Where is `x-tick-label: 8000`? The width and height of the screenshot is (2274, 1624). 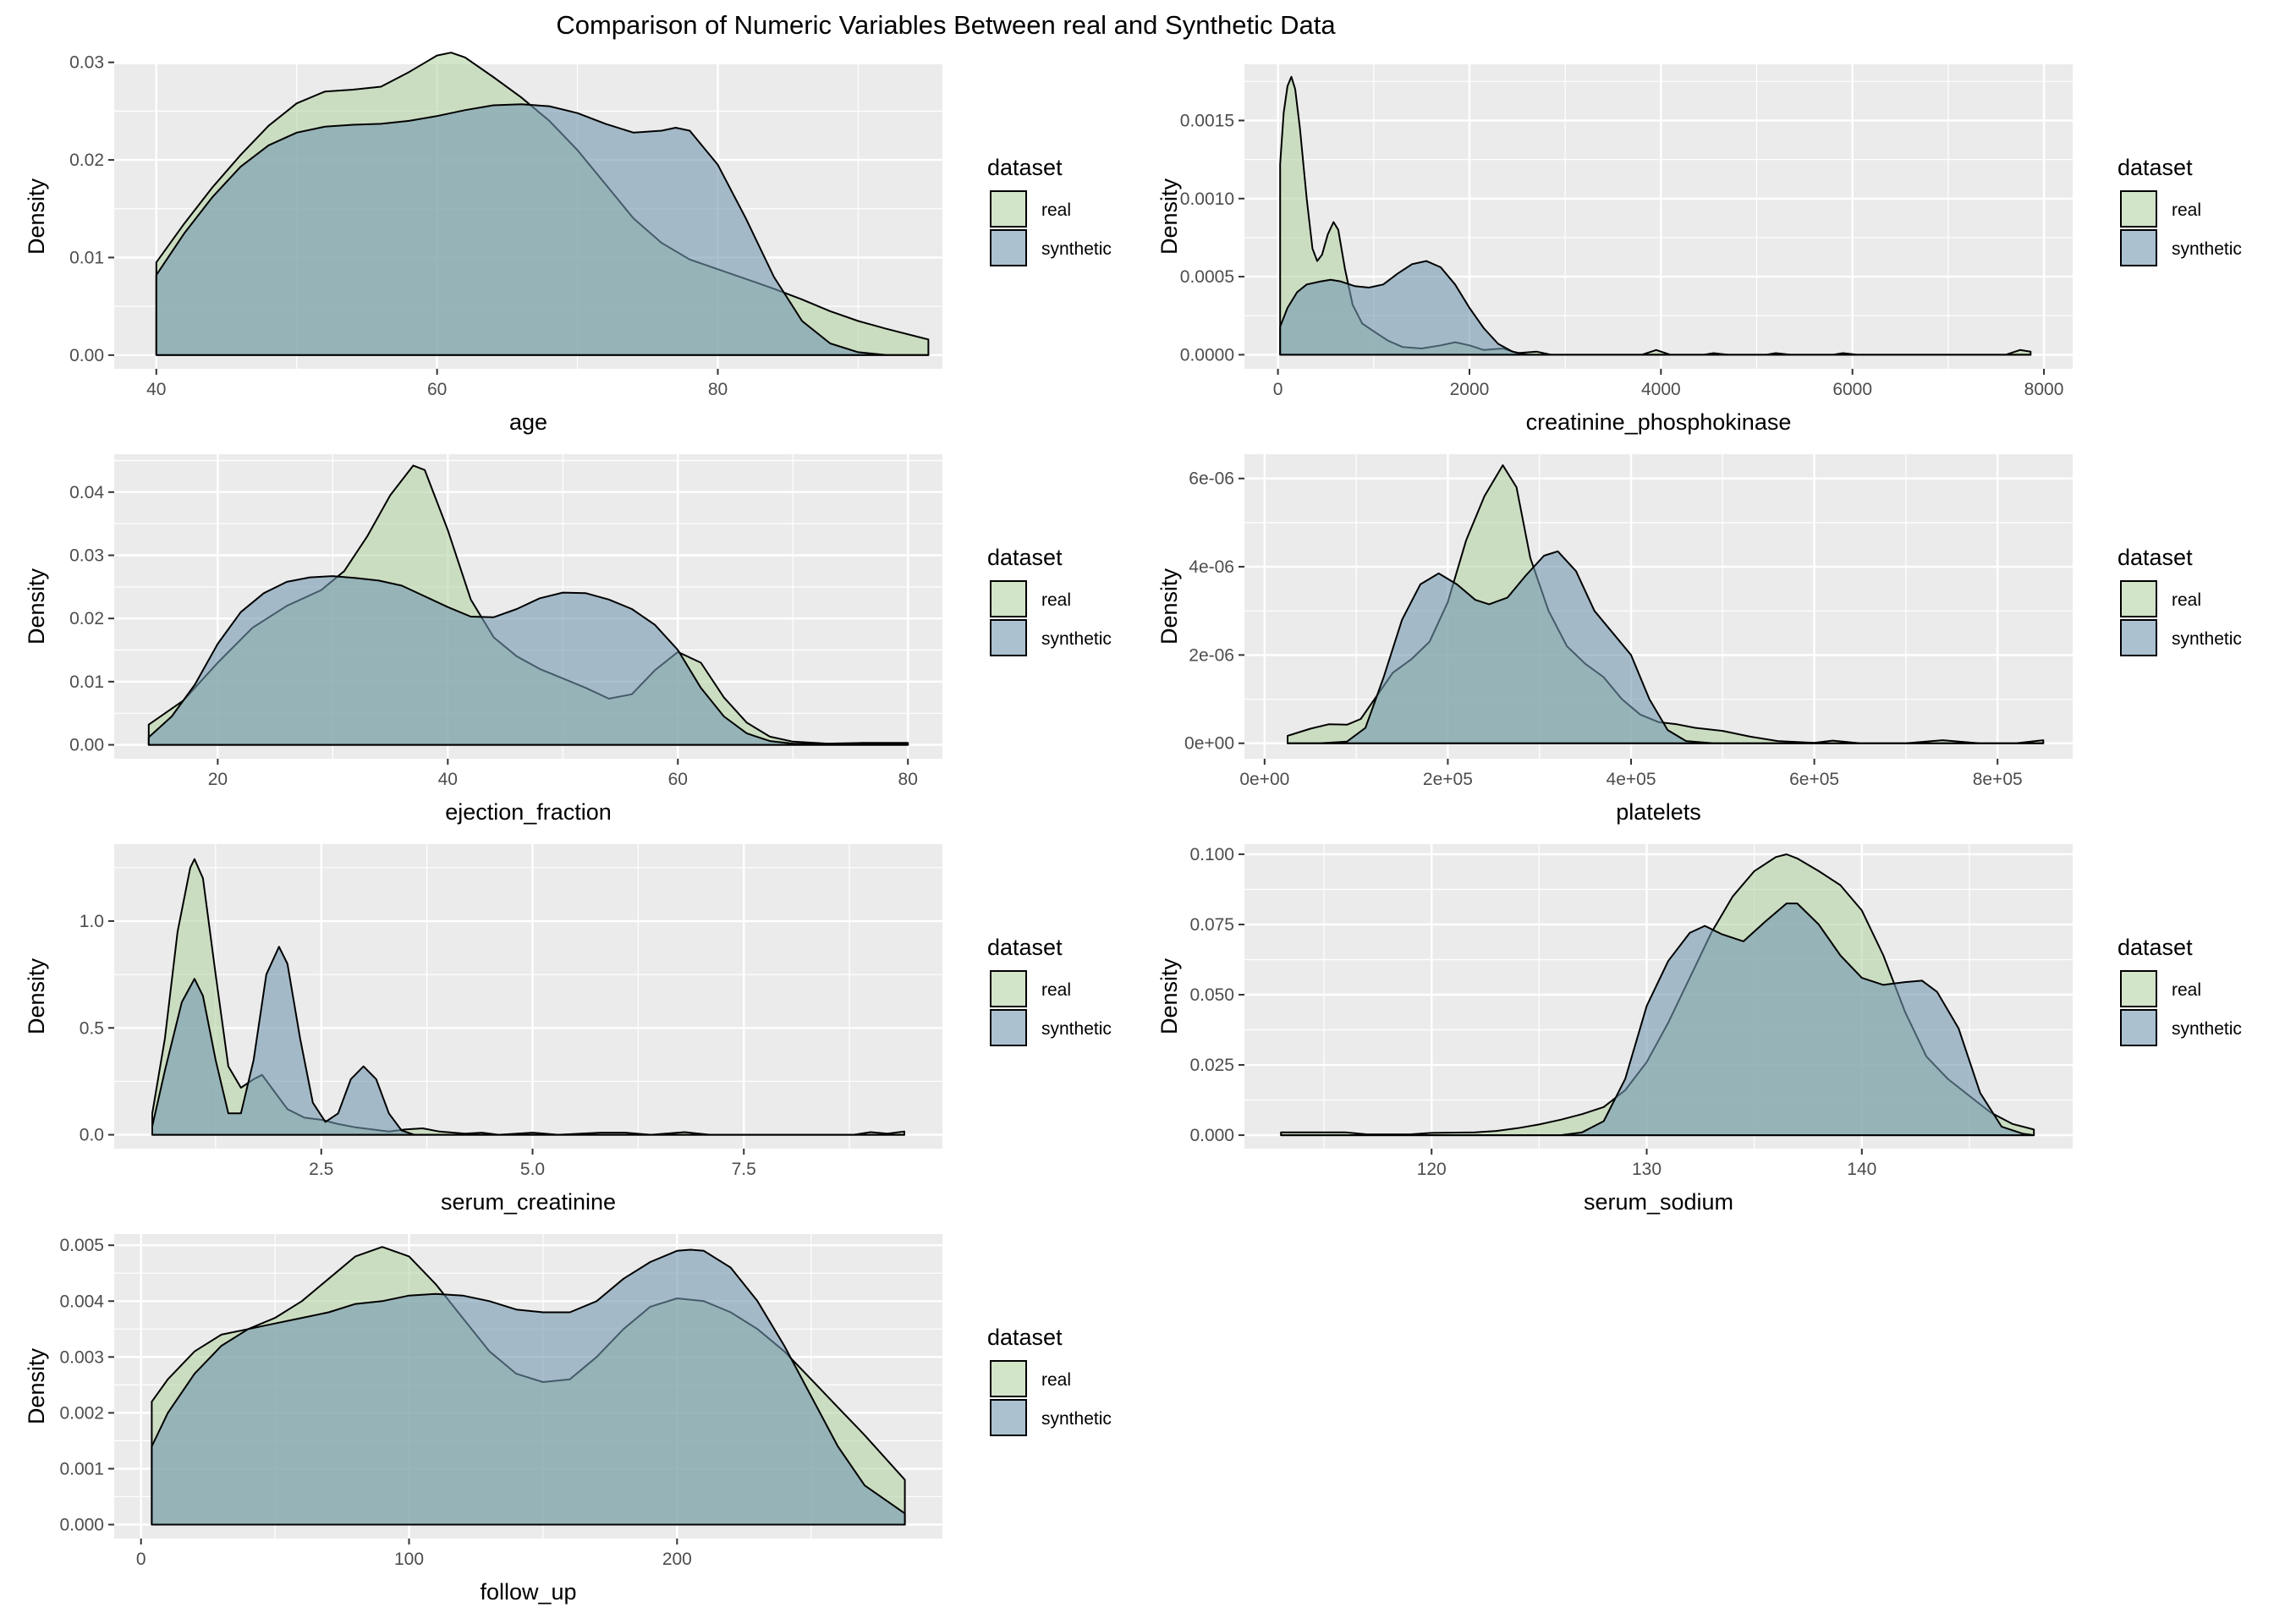 x-tick-label: 8000 is located at coordinates (2044, 390).